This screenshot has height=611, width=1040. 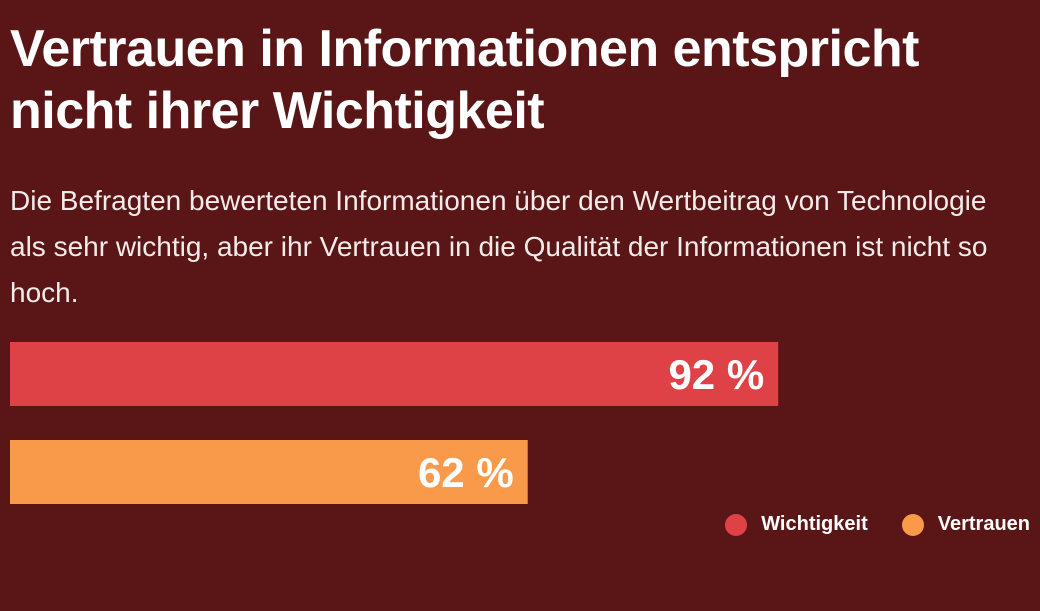 I want to click on bar-vertrauen, so click(x=269, y=472).